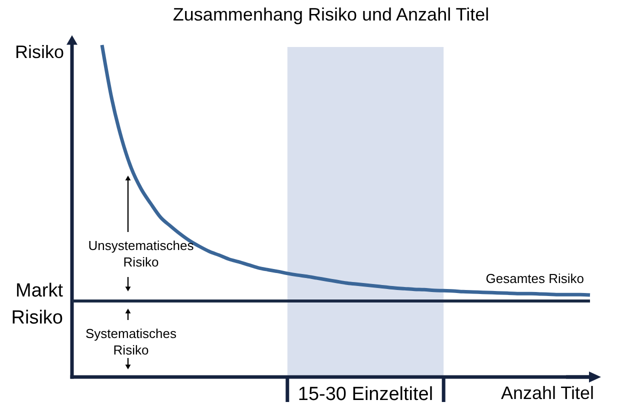 This screenshot has width=635, height=417. What do you see at coordinates (366, 394) in the screenshot?
I see `text: 15-30 Einzeltitel` at bounding box center [366, 394].